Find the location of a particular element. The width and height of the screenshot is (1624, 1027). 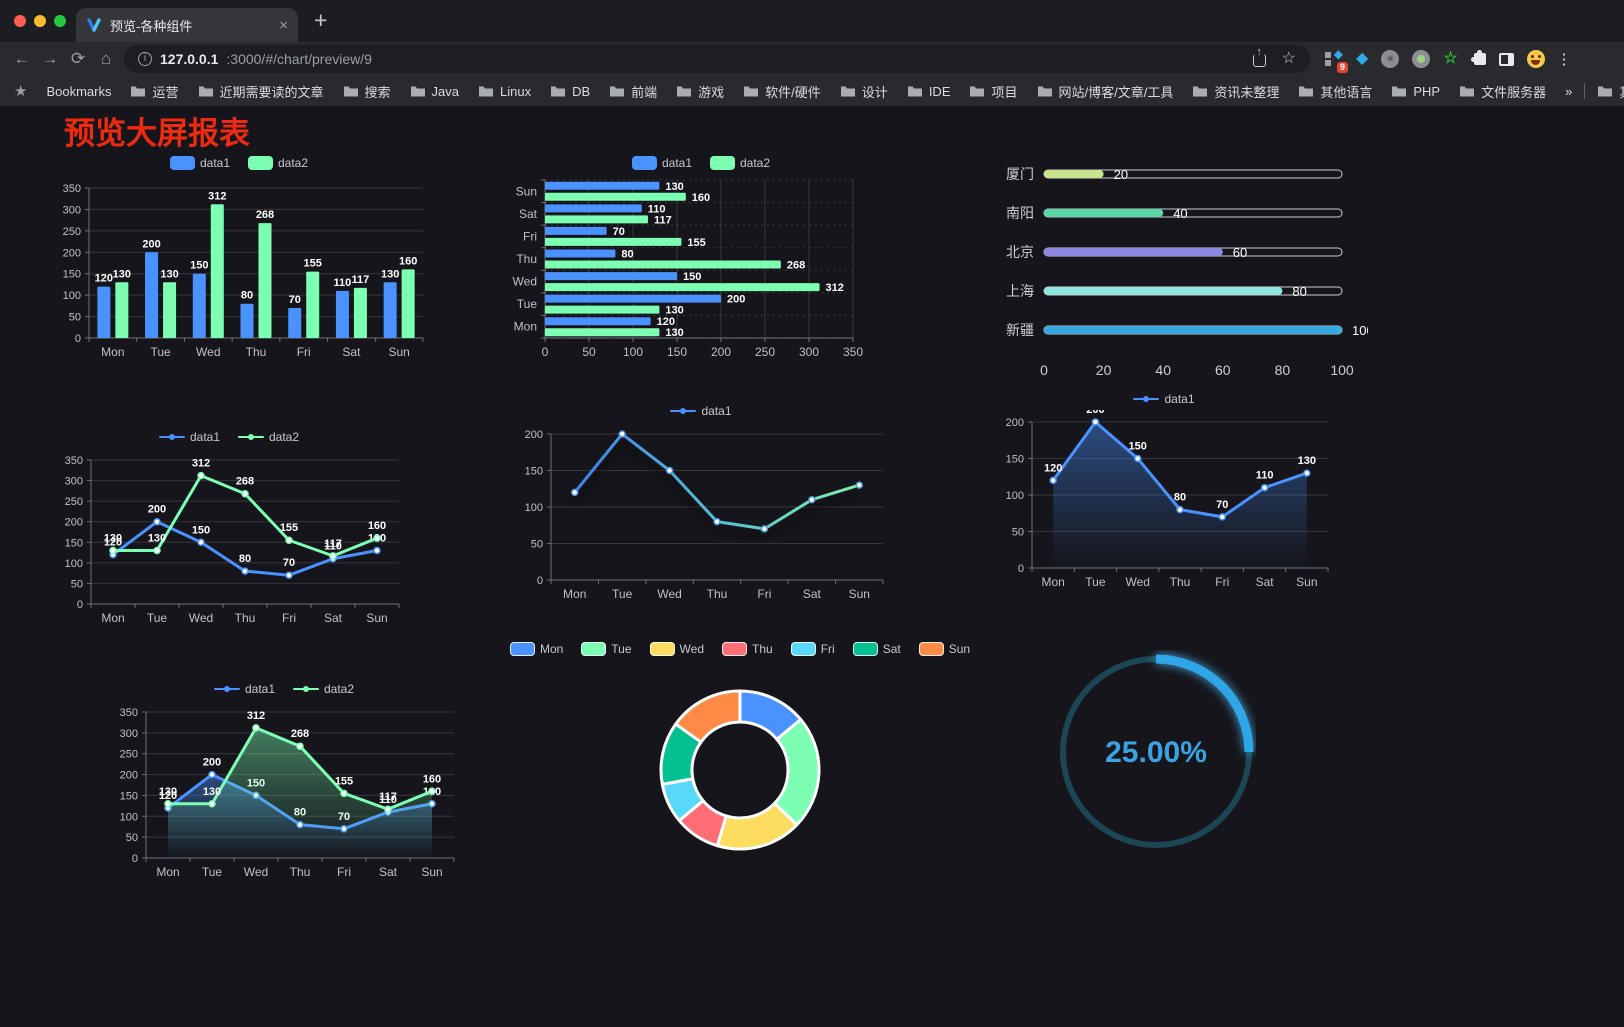

bookmarks-overflow-chevron: » is located at coordinates (1569, 91).